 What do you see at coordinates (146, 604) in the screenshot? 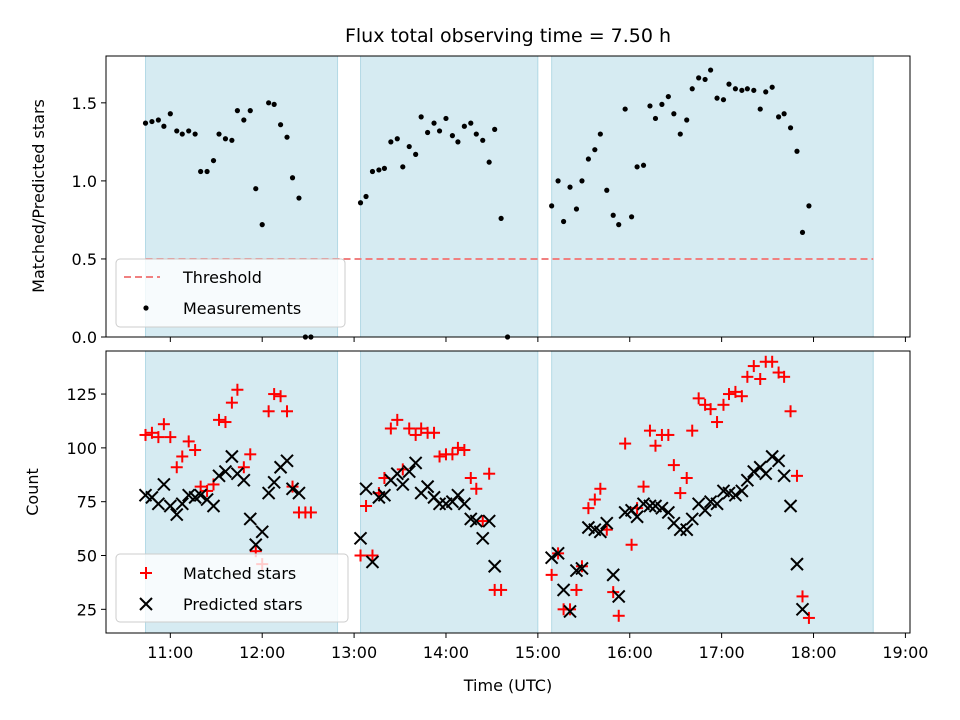
I see `legend-predicted-swatch` at bounding box center [146, 604].